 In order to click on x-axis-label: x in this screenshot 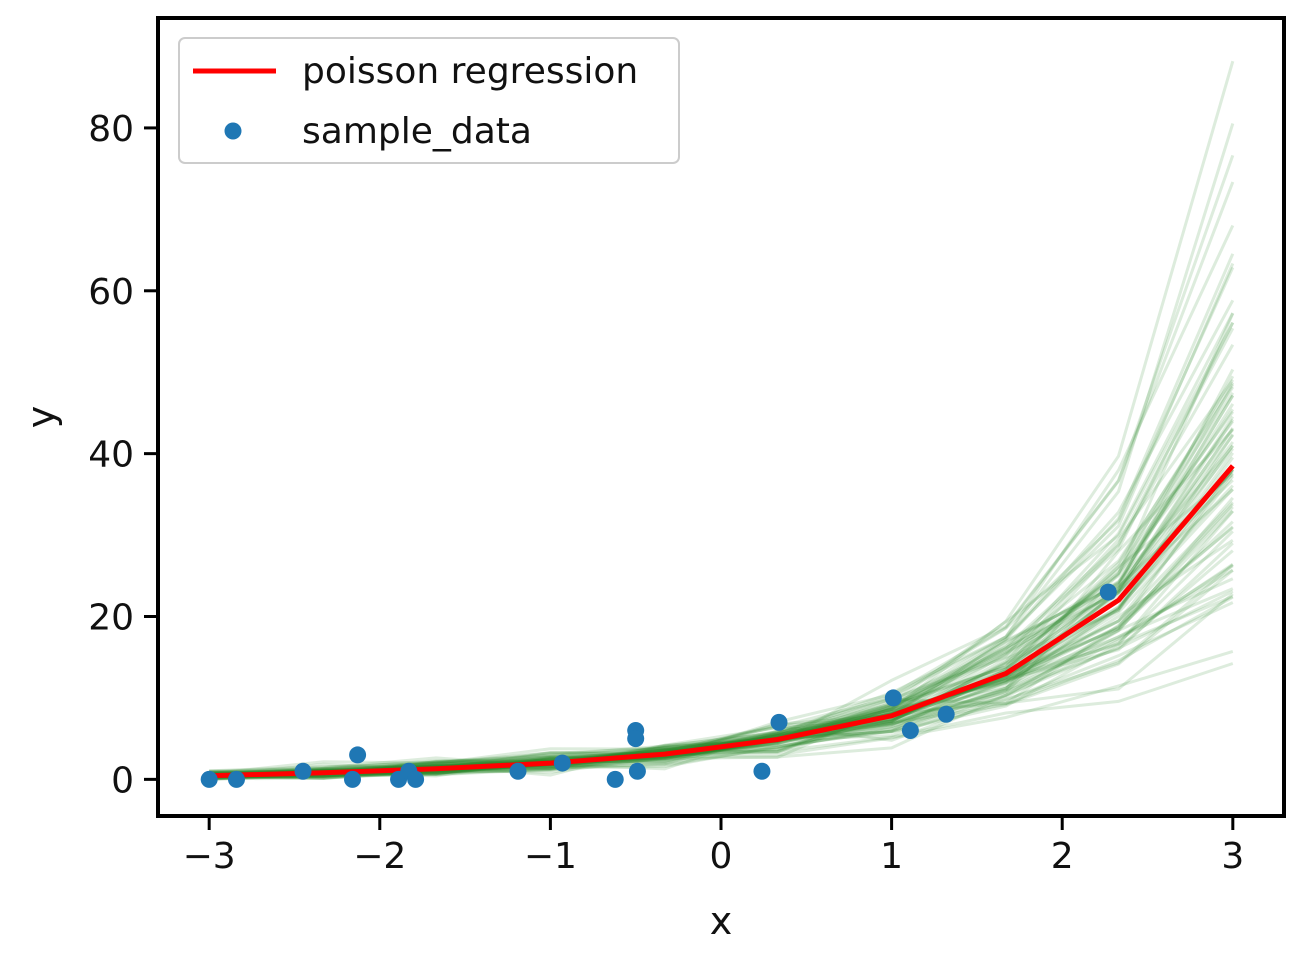, I will do `click(721, 921)`.